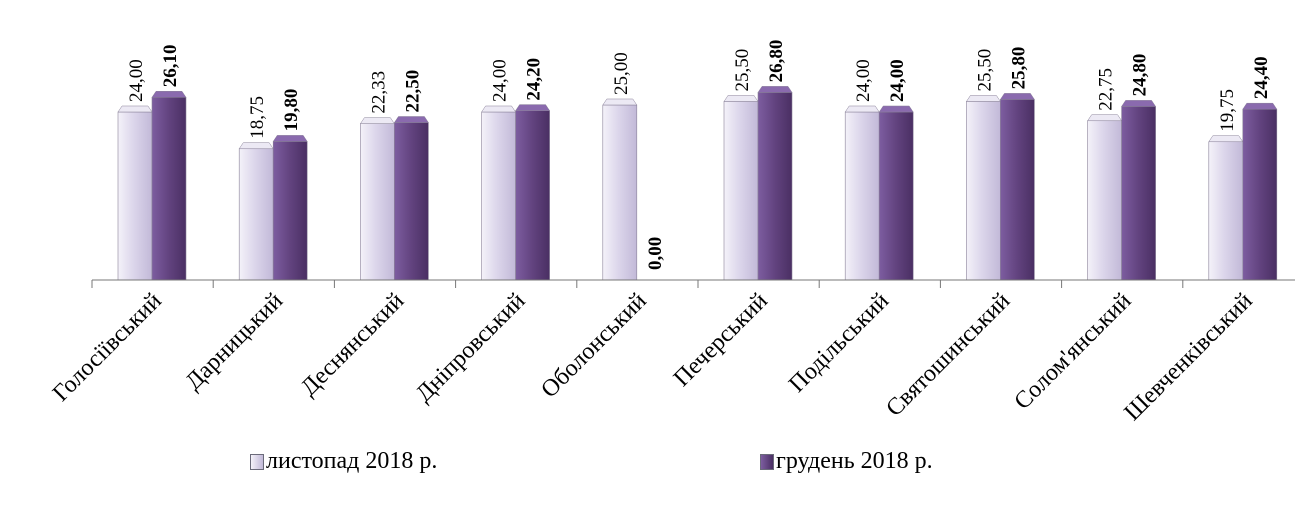 This screenshot has height=506, width=1295. What do you see at coordinates (897, 80) in the screenshot?
I see `data-label-series-2: 24,00` at bounding box center [897, 80].